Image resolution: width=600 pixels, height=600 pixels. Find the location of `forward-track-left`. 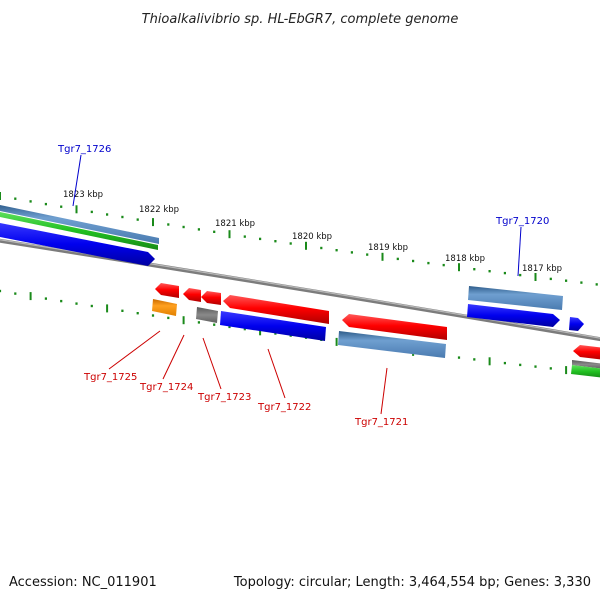

forward-track-left is located at coordinates (79, 235).